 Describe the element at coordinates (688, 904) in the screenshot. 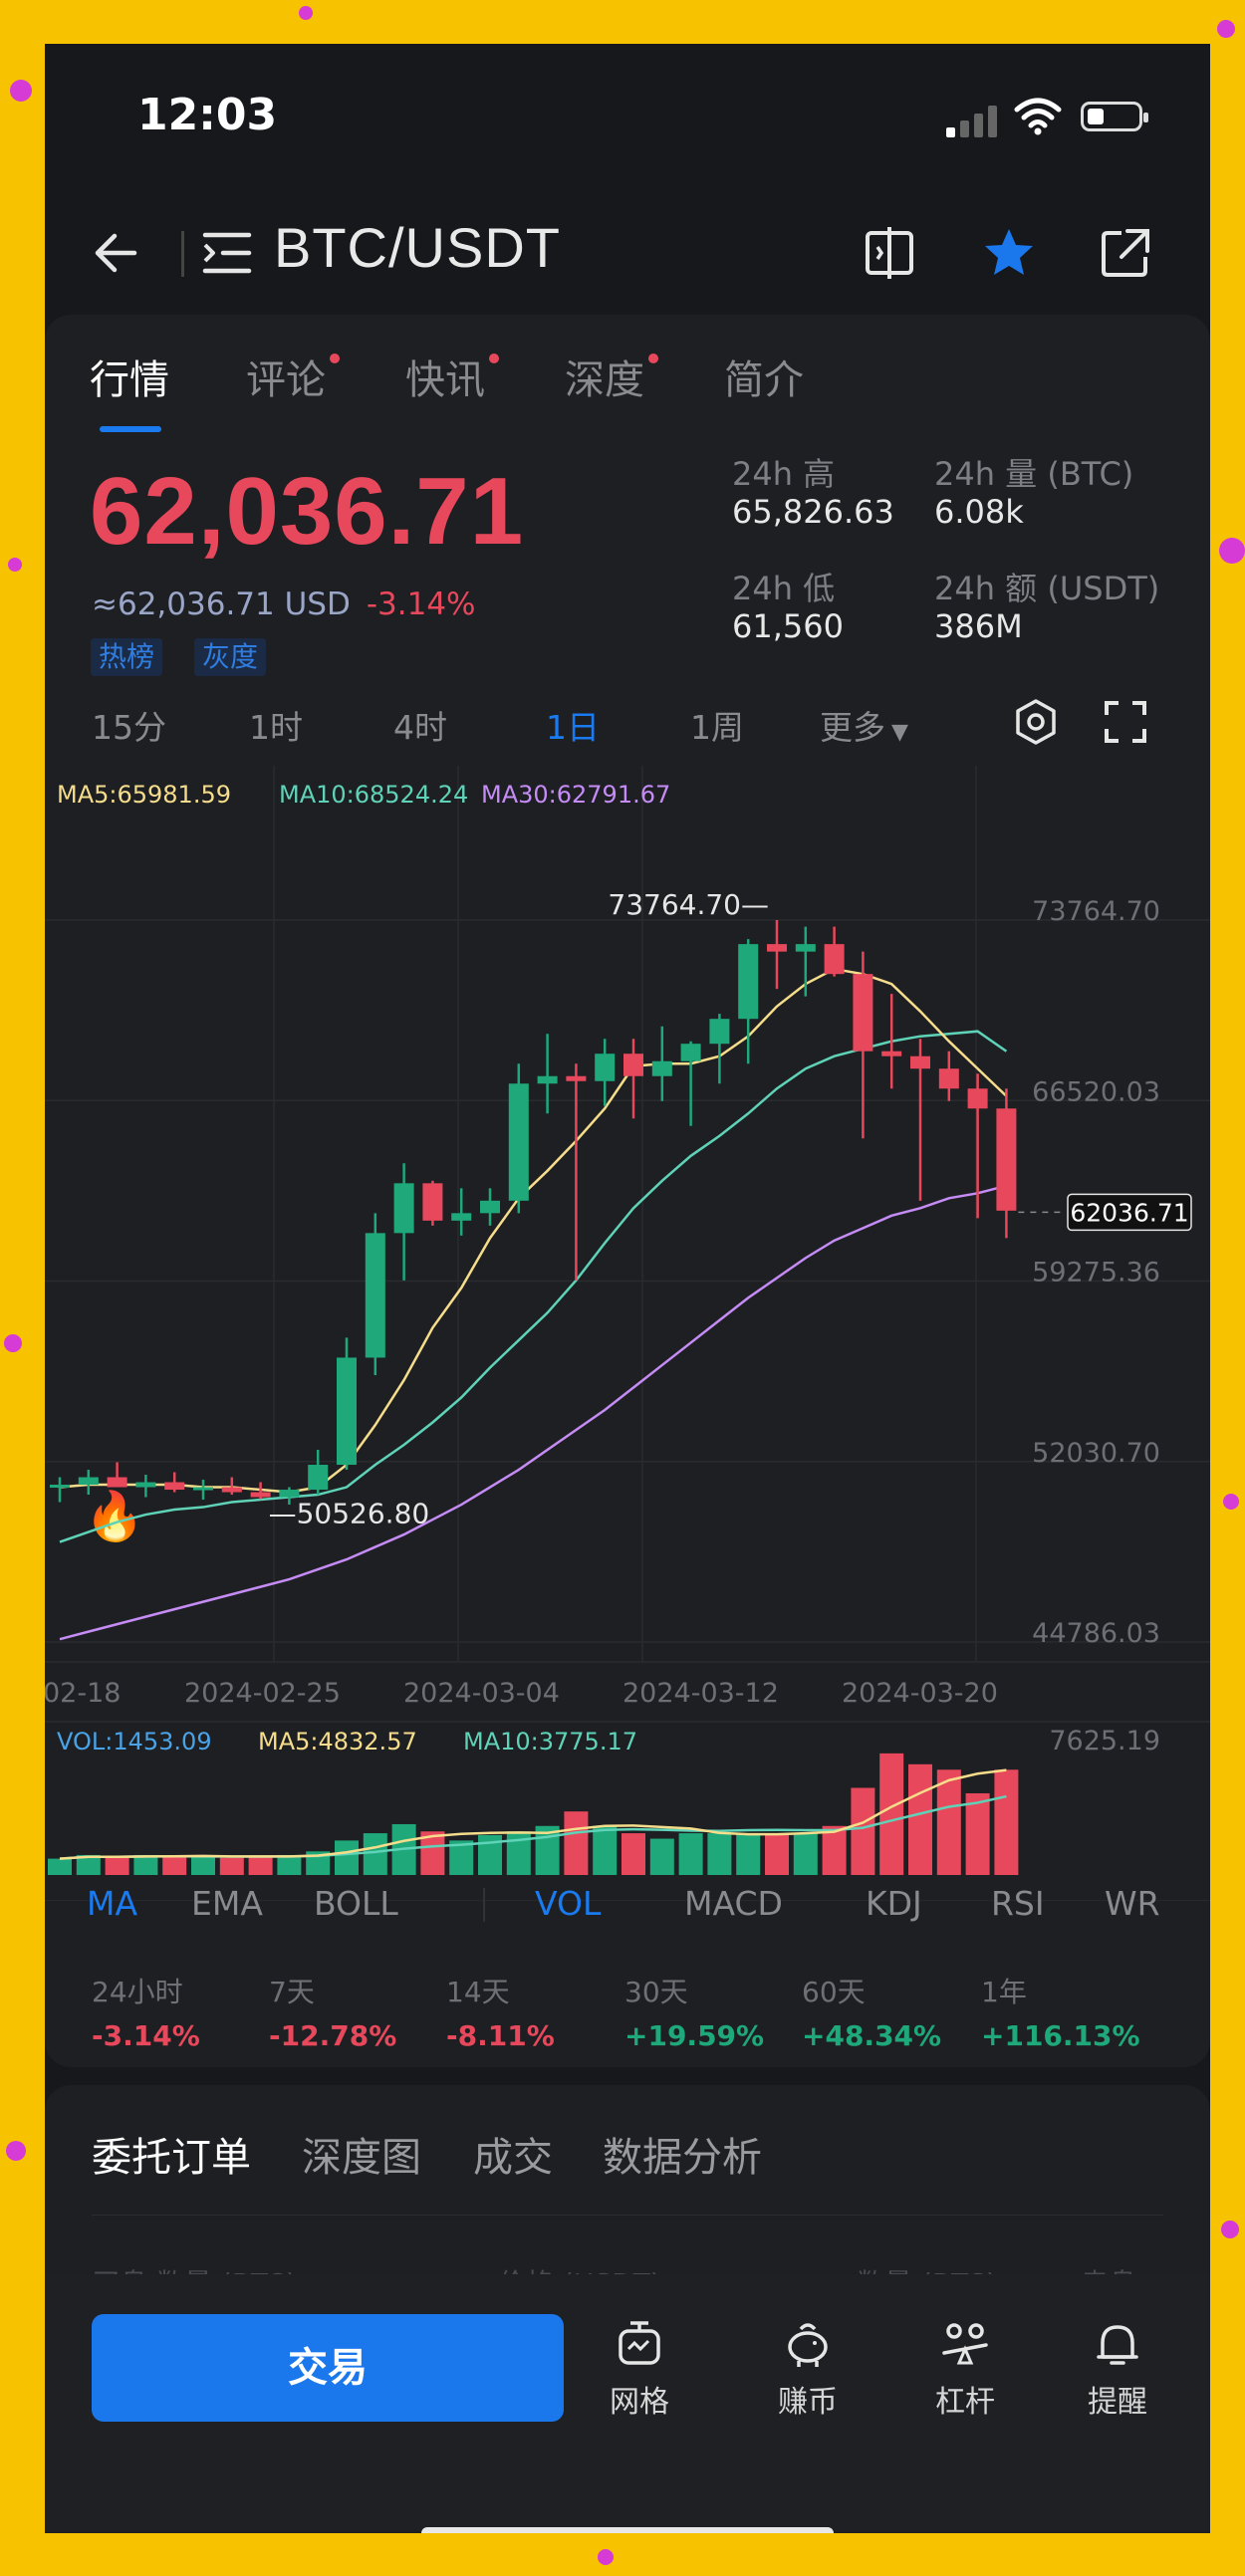

I see `max-price-label: 73764.70—` at that location.